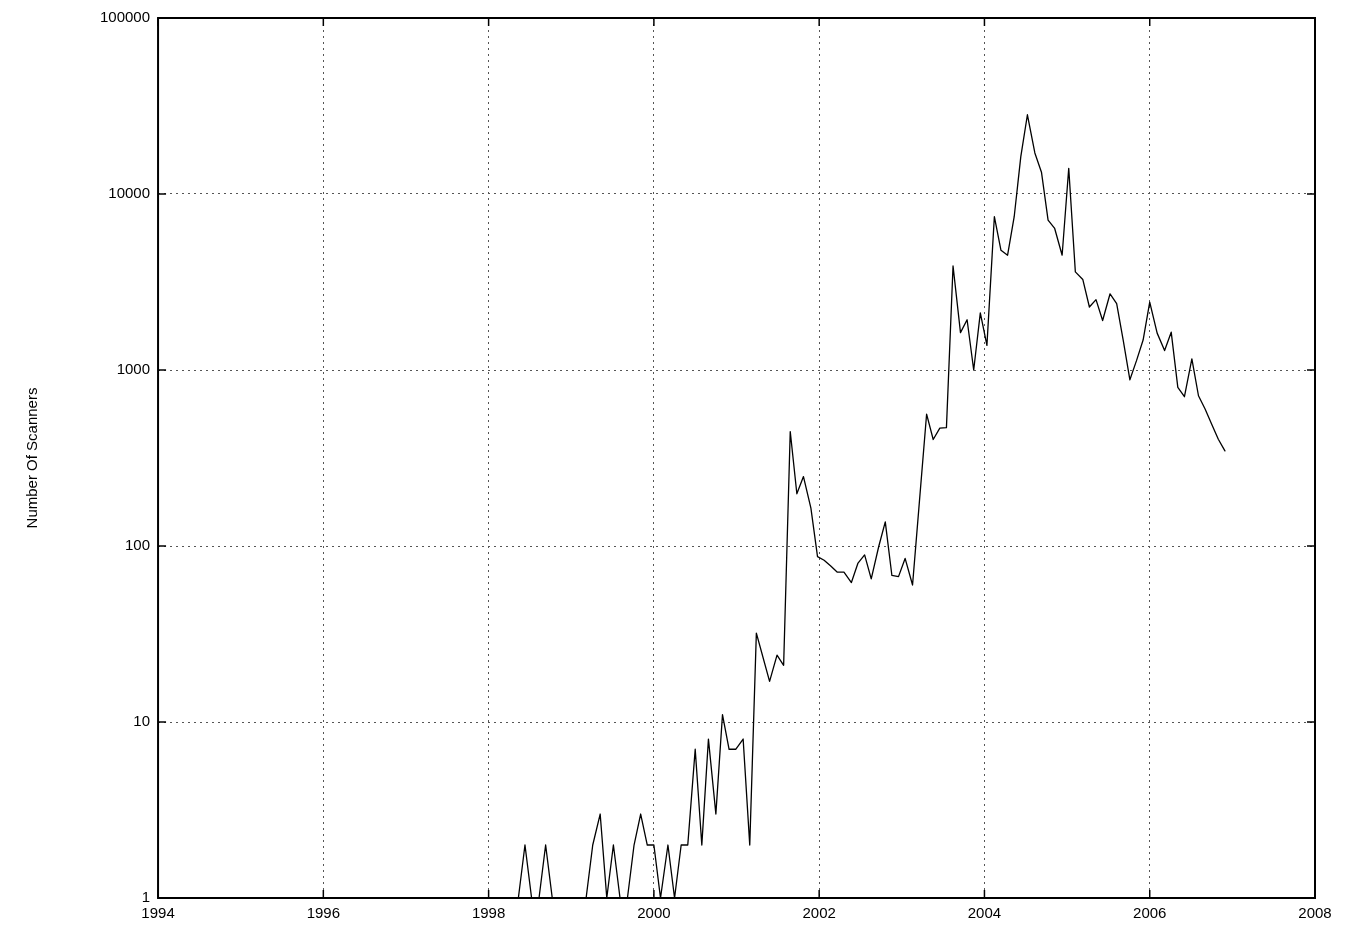  I want to click on y-tick-label: 1000, so click(133, 369).